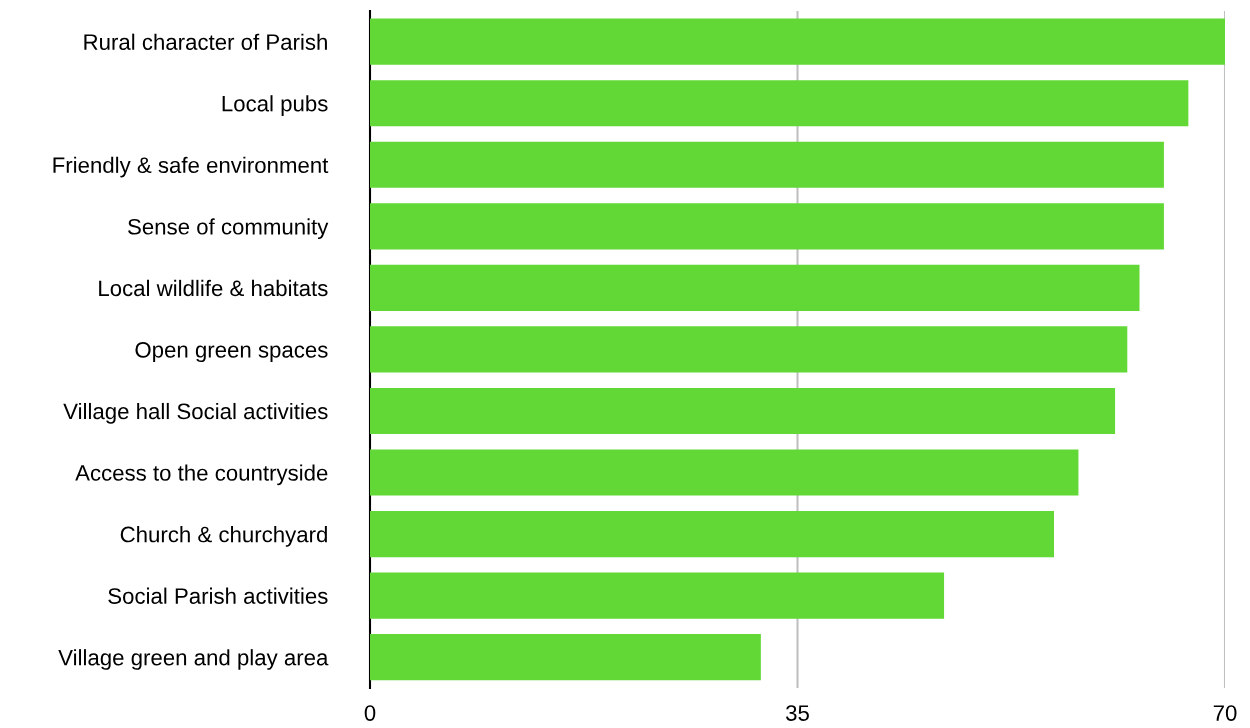 The height and width of the screenshot is (728, 1250). Describe the element at coordinates (191, 167) in the screenshot. I see `y-tick-label: Friendly & safe environment` at that location.